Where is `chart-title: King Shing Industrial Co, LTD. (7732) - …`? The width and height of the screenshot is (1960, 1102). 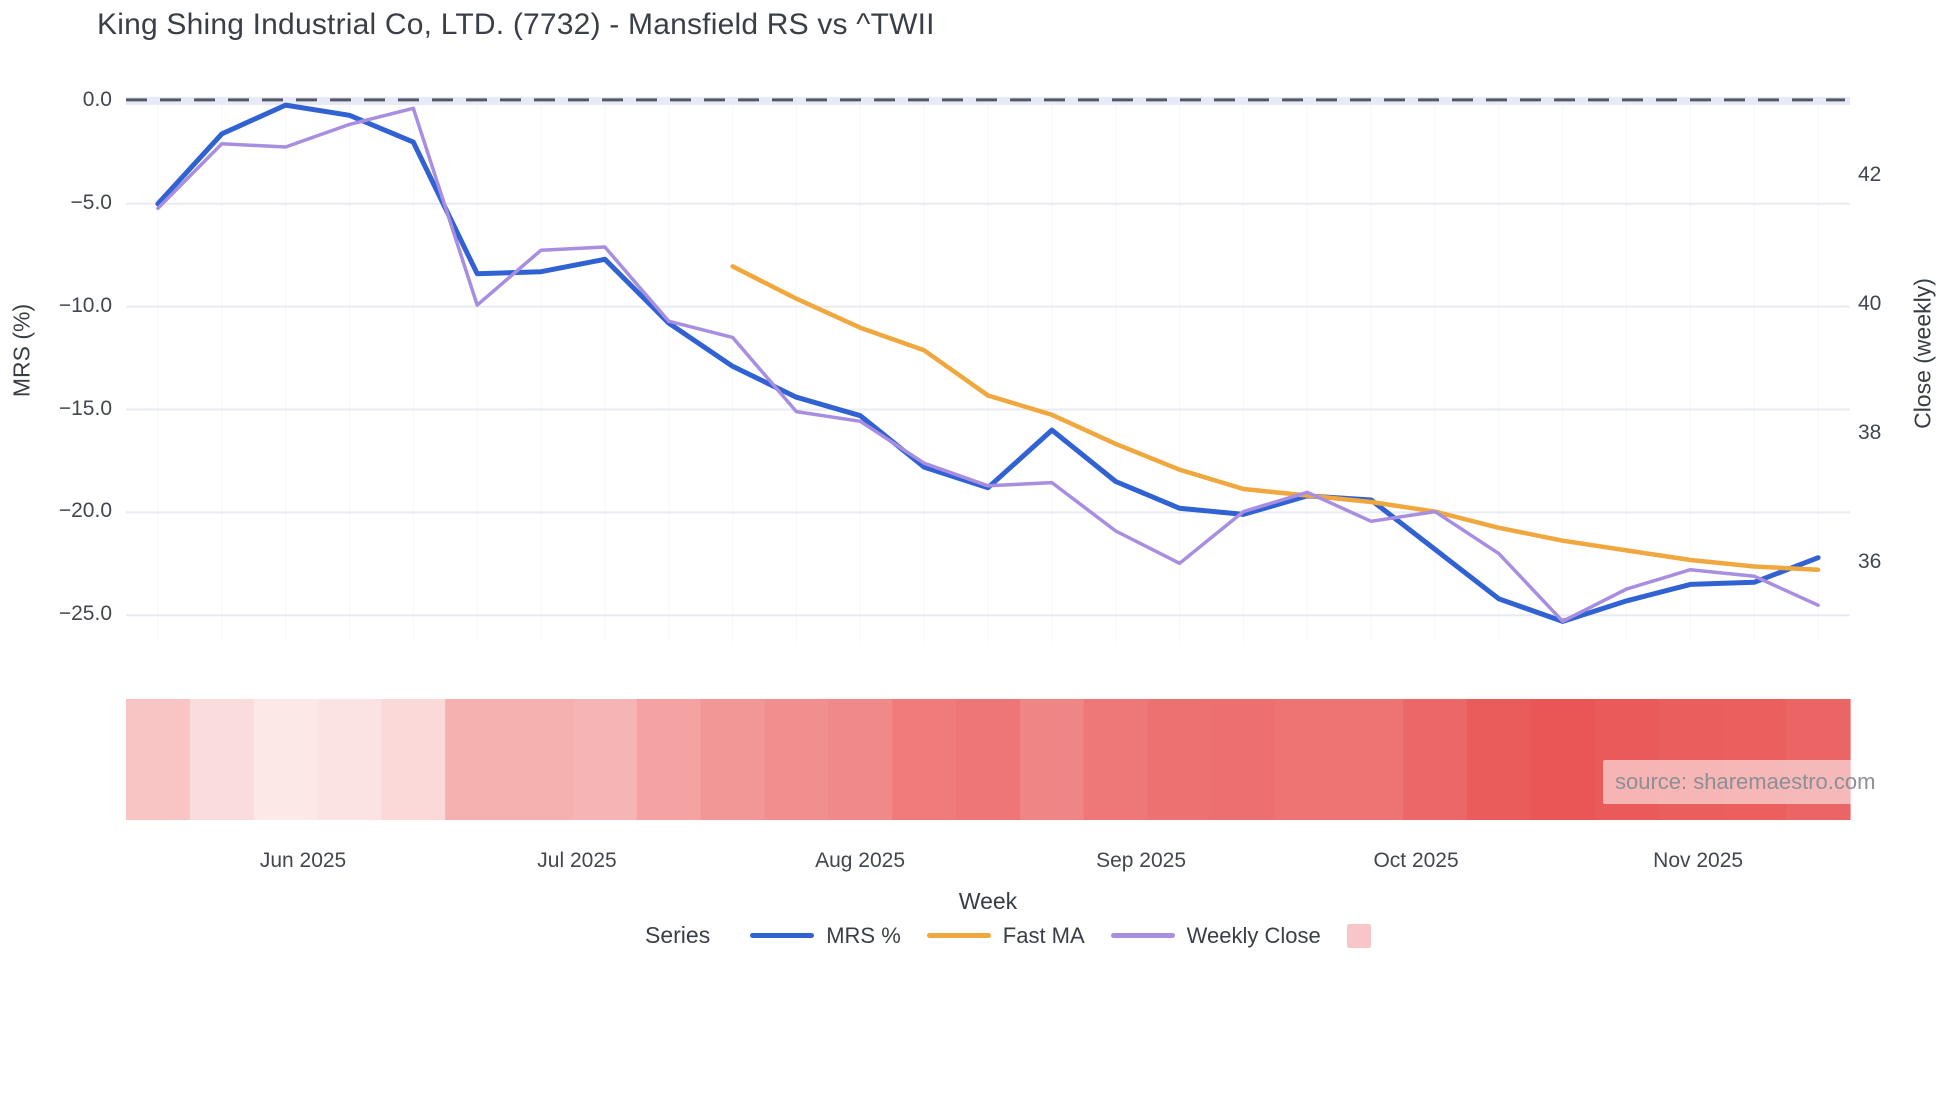
chart-title: King Shing Industrial Co, LTD. (7732) - … is located at coordinates (516, 24).